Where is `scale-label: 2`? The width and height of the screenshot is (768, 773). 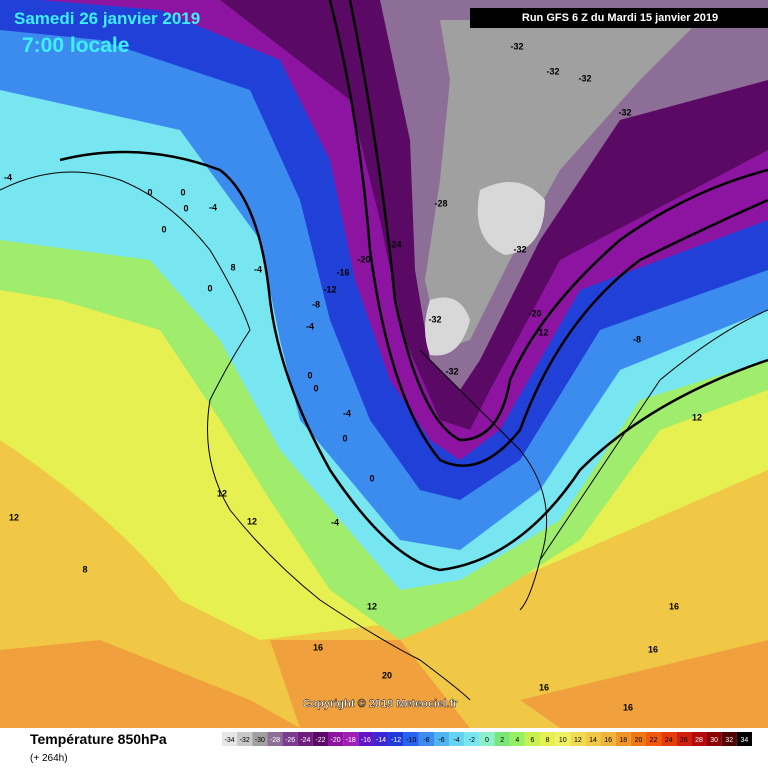
scale-label: 2 is located at coordinates (502, 740).